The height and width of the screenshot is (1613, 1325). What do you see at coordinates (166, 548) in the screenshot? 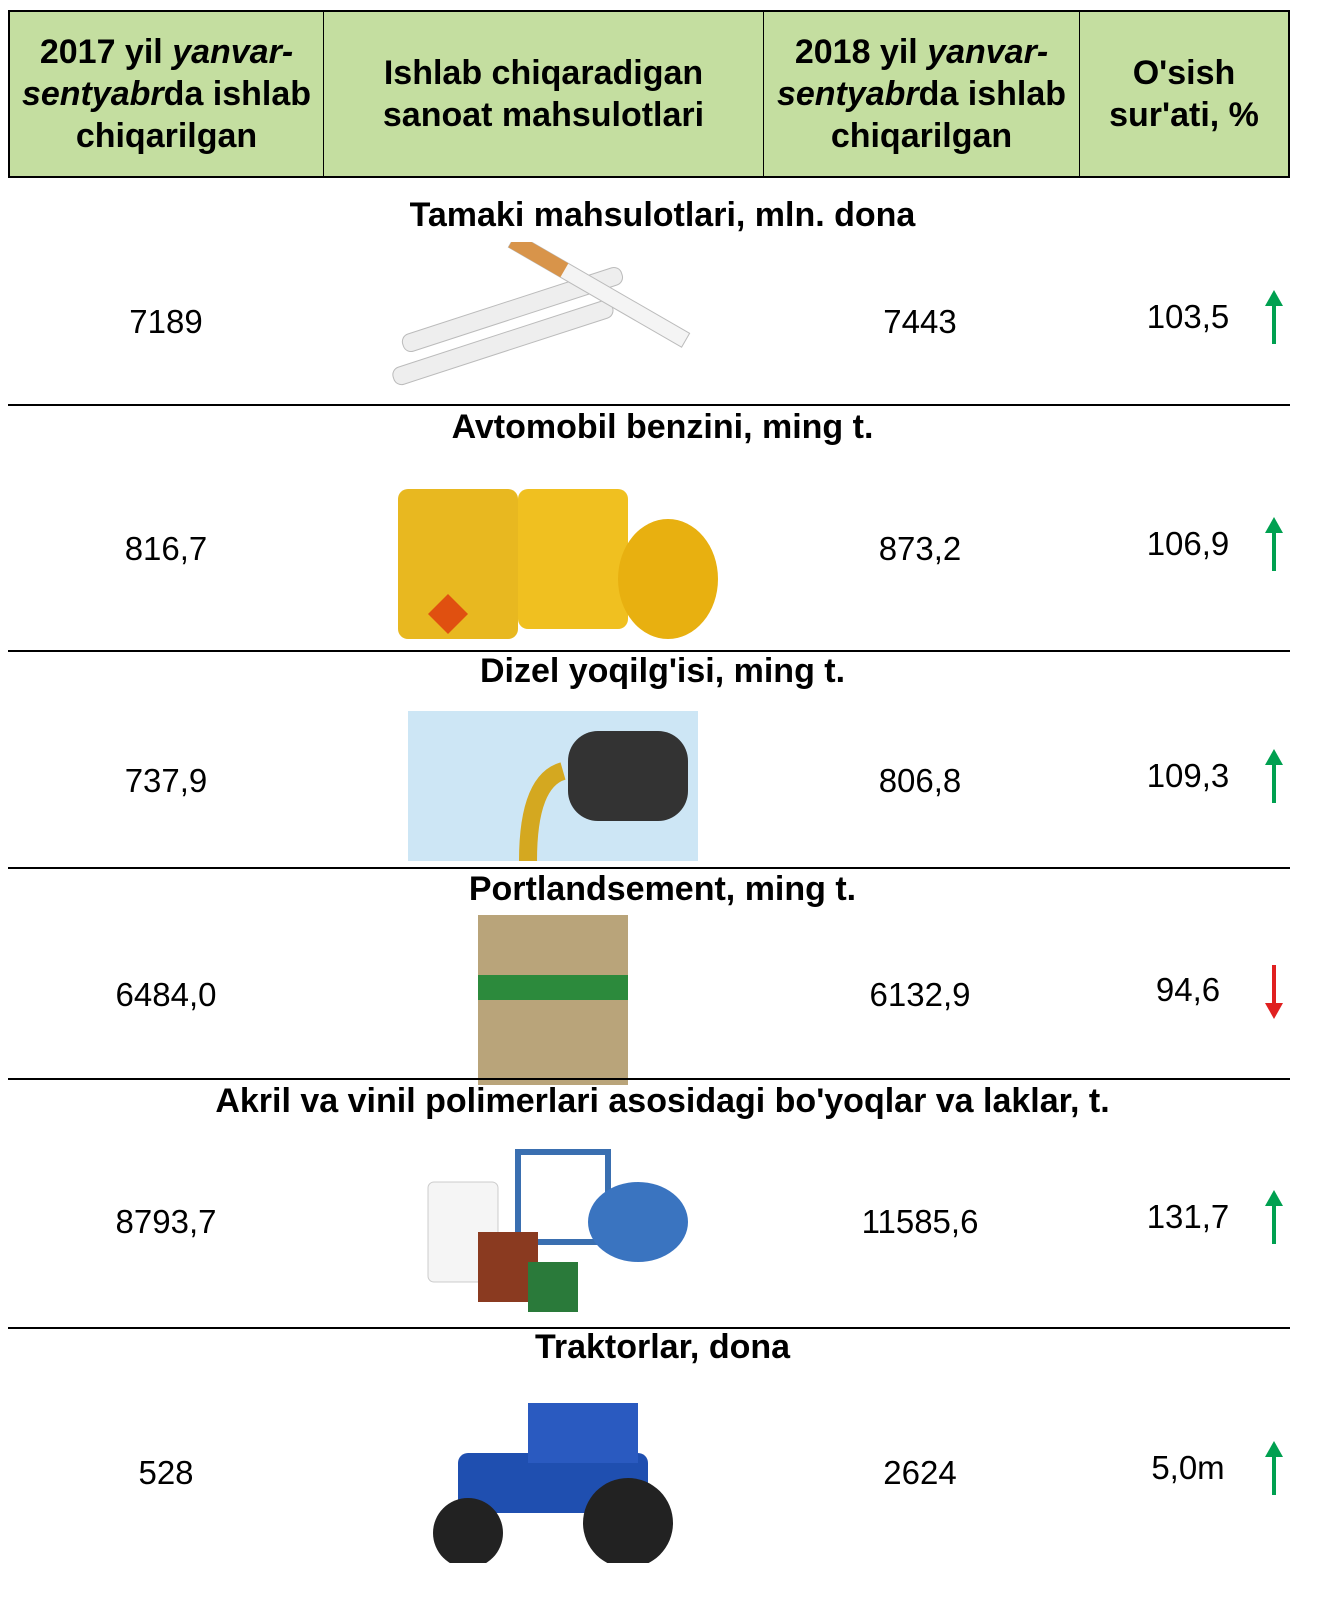
I see `cell-value: 816,7` at bounding box center [166, 548].